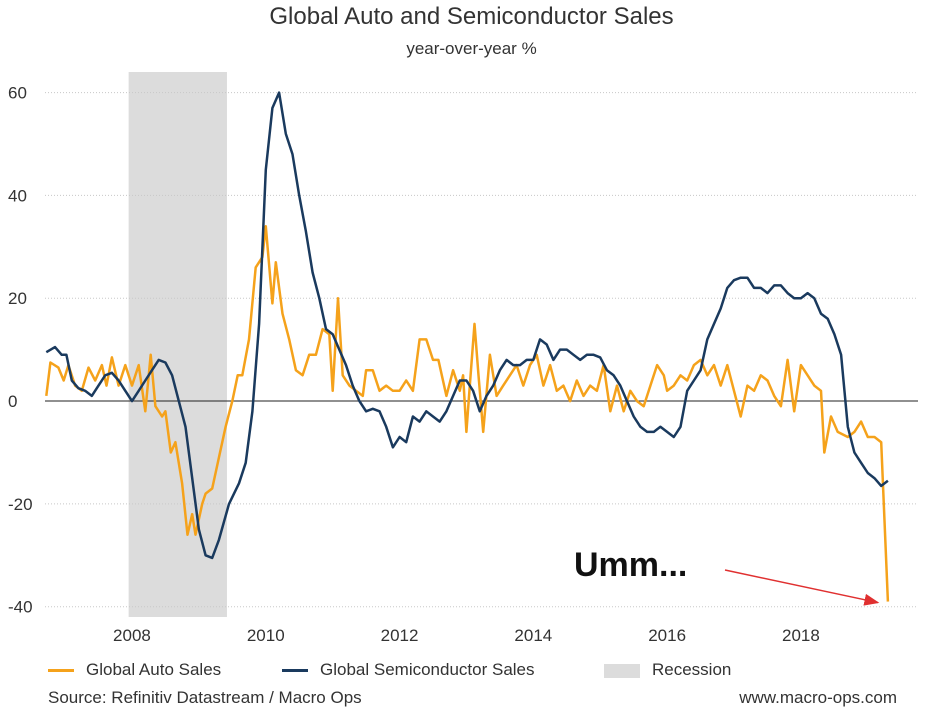 The height and width of the screenshot is (708, 943). Describe the element at coordinates (17, 93) in the screenshot. I see `y-tick-label: 60` at that location.